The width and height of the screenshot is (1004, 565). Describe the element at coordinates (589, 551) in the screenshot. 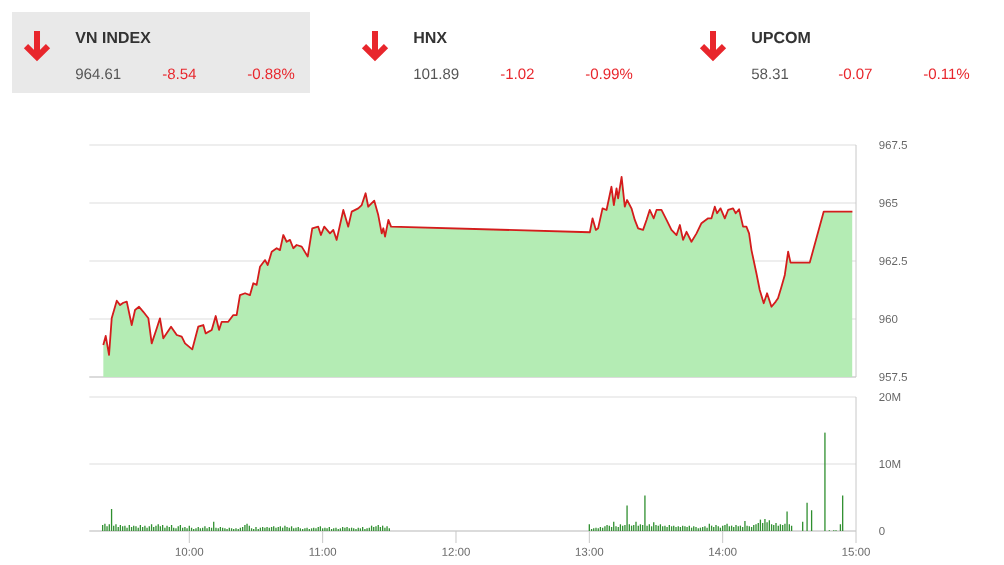

I see `x-tick-label: 13:00` at that location.